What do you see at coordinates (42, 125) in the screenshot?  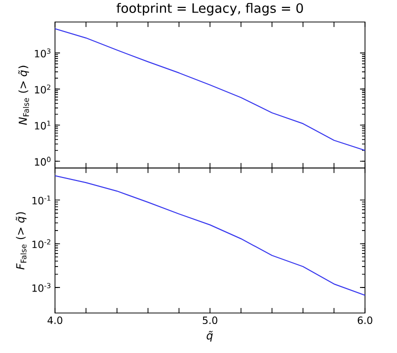 I see `y-tick-label: 10$^{1}$` at bounding box center [42, 125].